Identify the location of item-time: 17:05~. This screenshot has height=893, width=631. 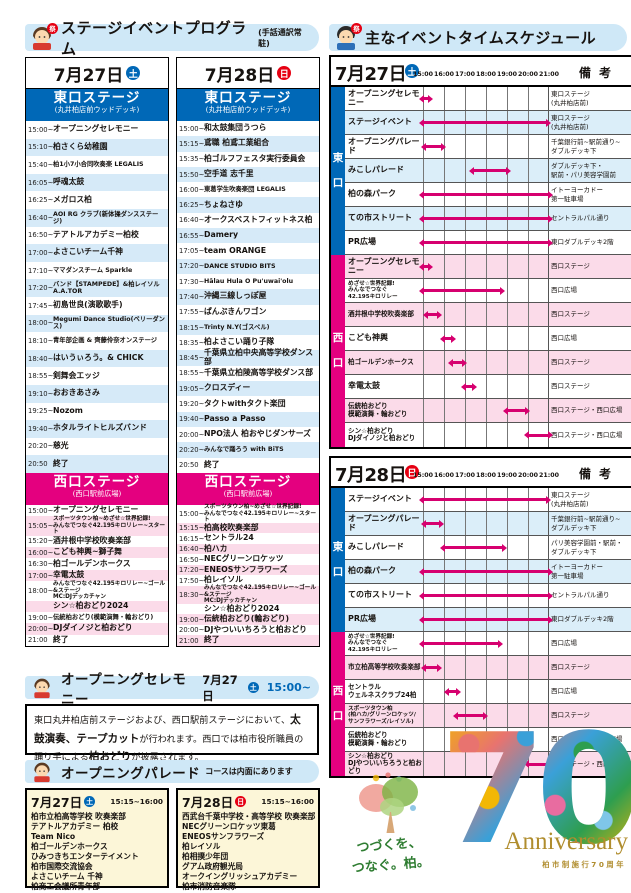
(192, 251).